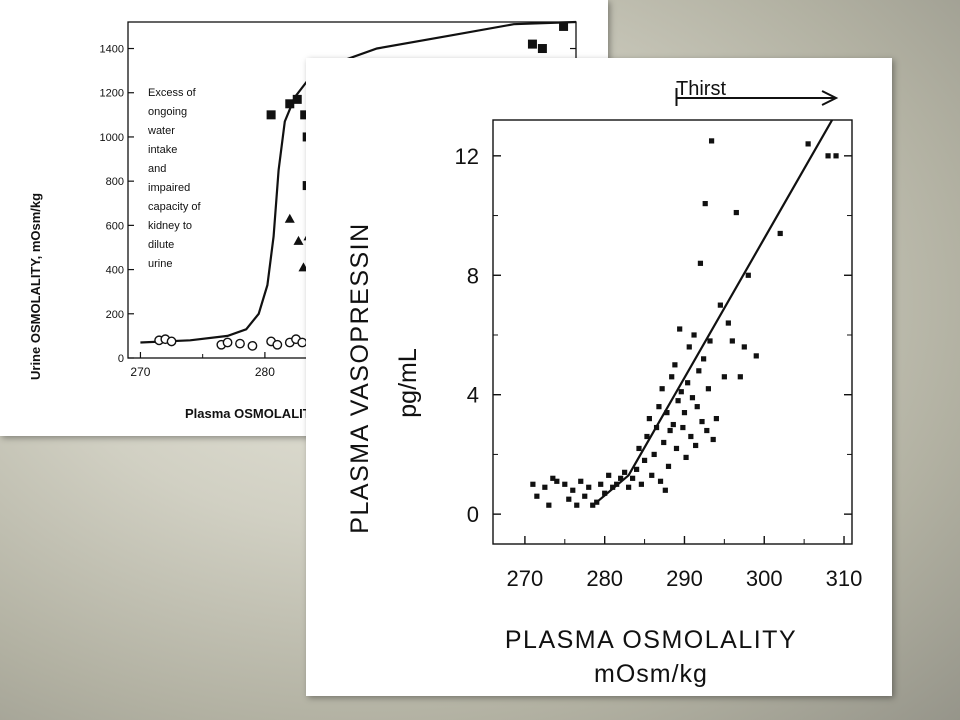 This screenshot has width=960, height=720. I want to click on back-y-tick-label-4: 800, so click(115, 182).